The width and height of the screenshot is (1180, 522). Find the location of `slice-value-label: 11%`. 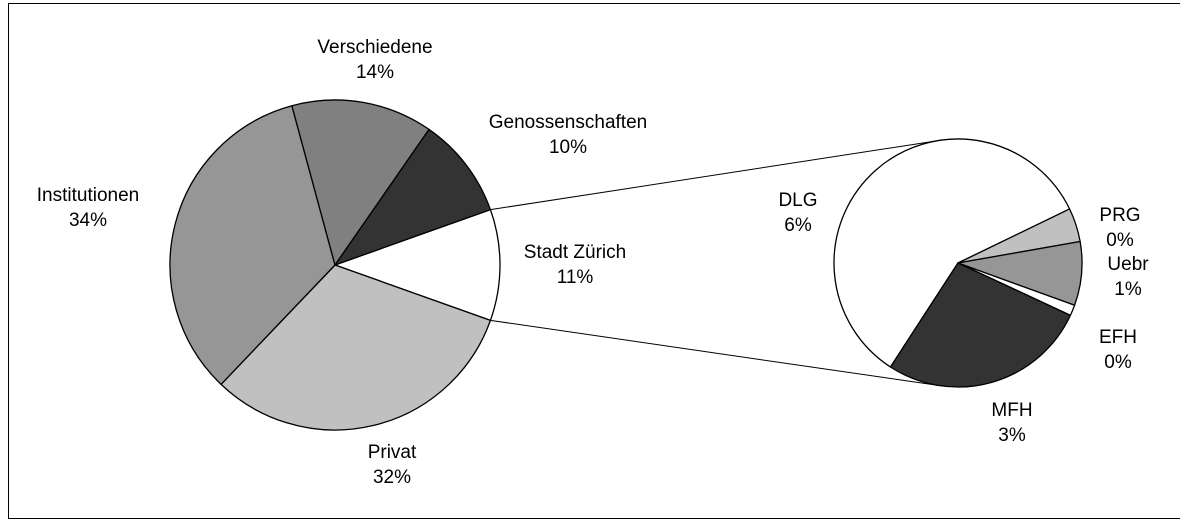

slice-value-label: 11% is located at coordinates (575, 277).